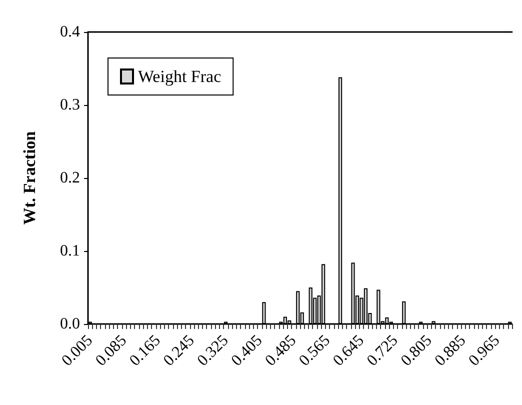  I want to click on y-tick-label: 0.2, so click(70, 178).